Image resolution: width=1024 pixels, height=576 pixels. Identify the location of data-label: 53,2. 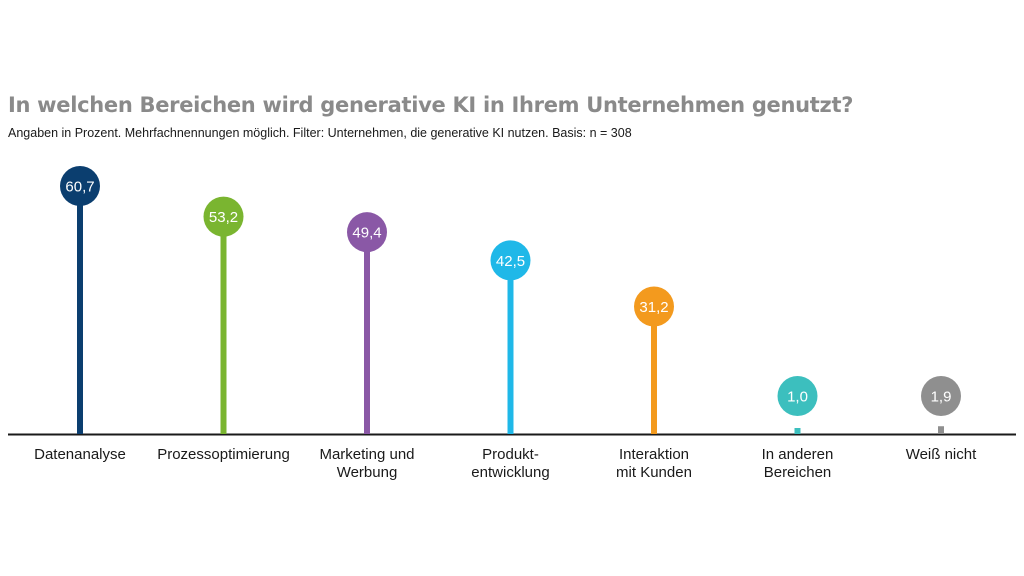
(223, 217).